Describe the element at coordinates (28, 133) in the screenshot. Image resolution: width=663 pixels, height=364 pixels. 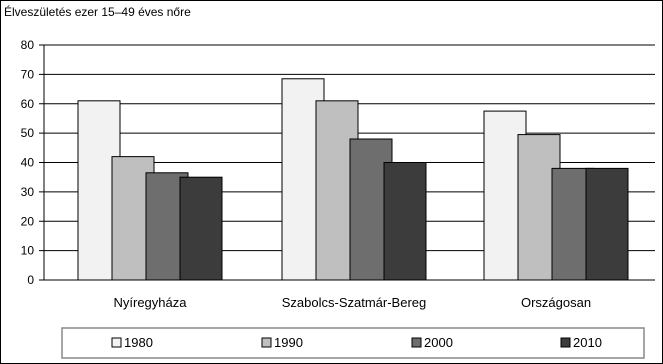
I see `y-tick-label: 50` at that location.